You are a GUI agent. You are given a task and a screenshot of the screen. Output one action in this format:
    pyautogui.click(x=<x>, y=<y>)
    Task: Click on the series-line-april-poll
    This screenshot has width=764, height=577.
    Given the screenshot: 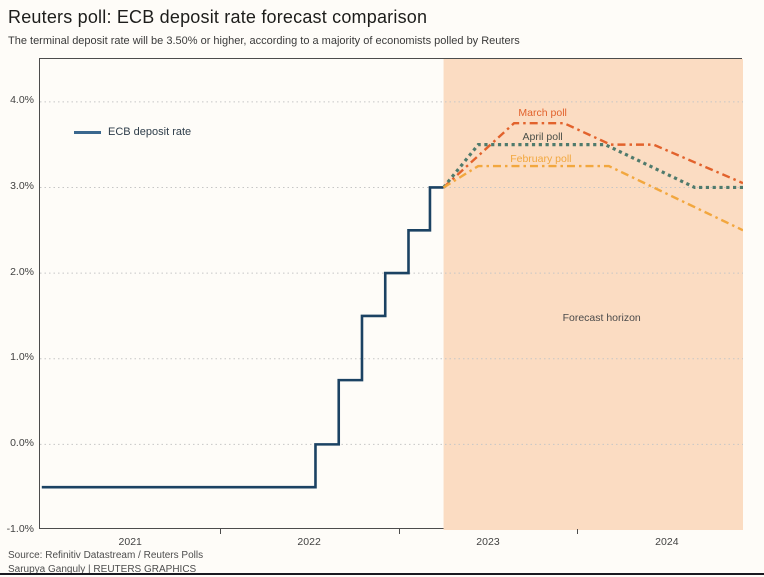 What is the action you would take?
    pyautogui.click(x=592, y=166)
    